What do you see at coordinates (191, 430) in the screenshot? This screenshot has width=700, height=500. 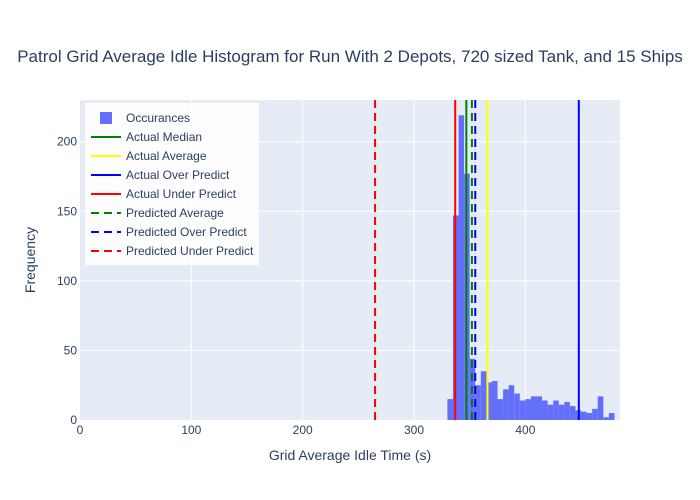 I see `x-tick-label: 100` at bounding box center [191, 430].